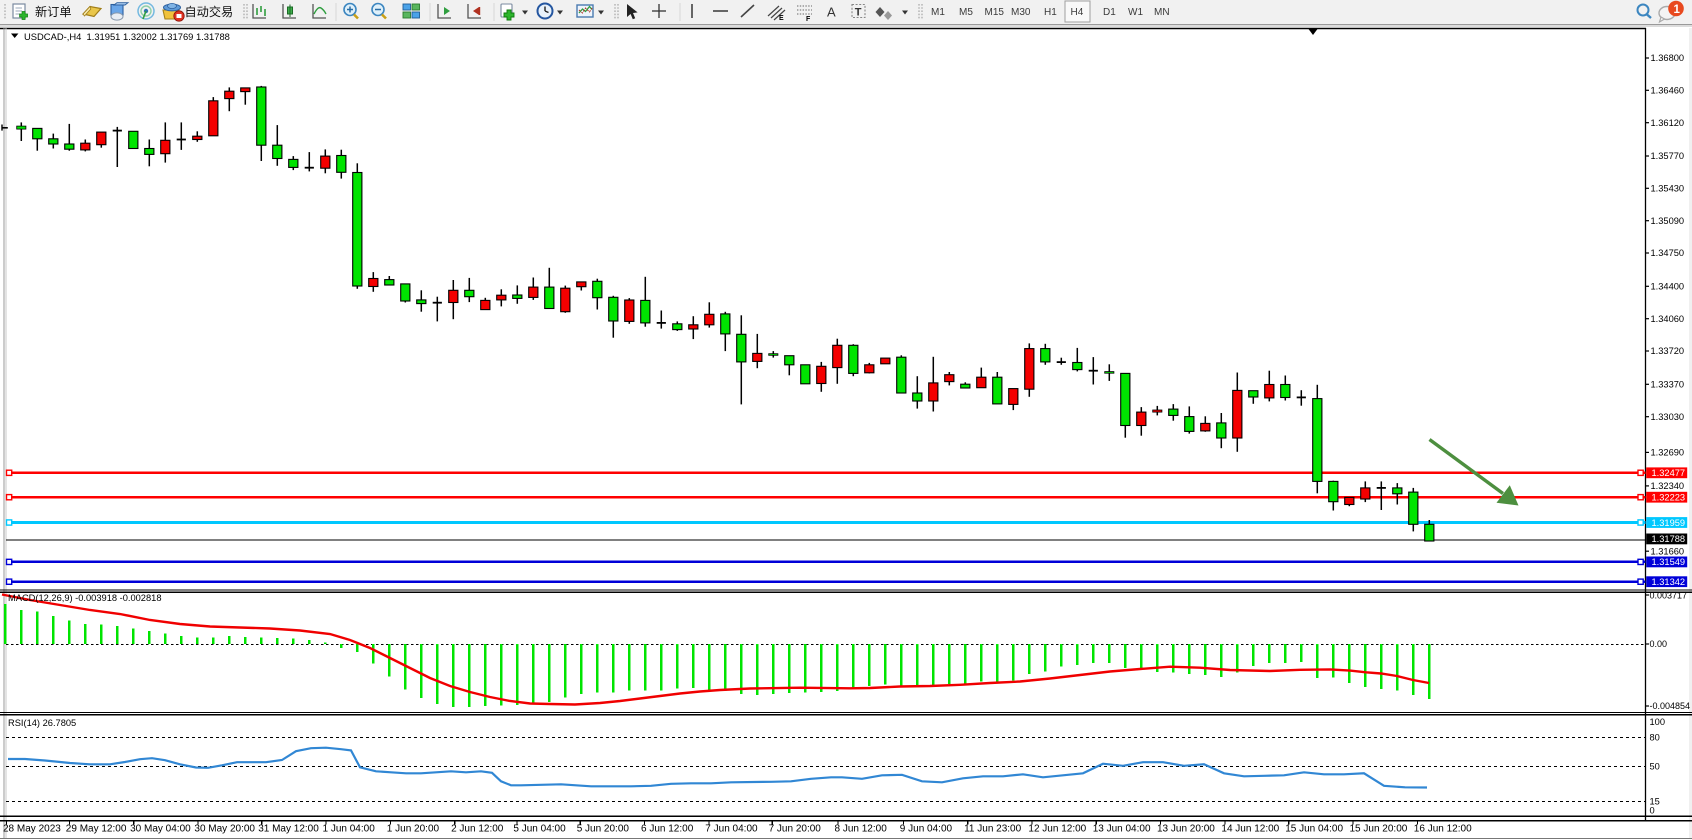 Image resolution: width=1692 pixels, height=840 pixels. I want to click on svg-text: 1.31549, so click(1669, 562).